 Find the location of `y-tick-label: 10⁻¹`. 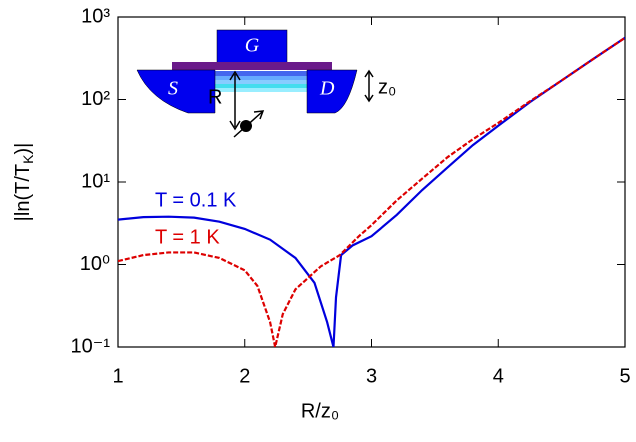

y-tick-label: 10⁻¹ is located at coordinates (91, 346).